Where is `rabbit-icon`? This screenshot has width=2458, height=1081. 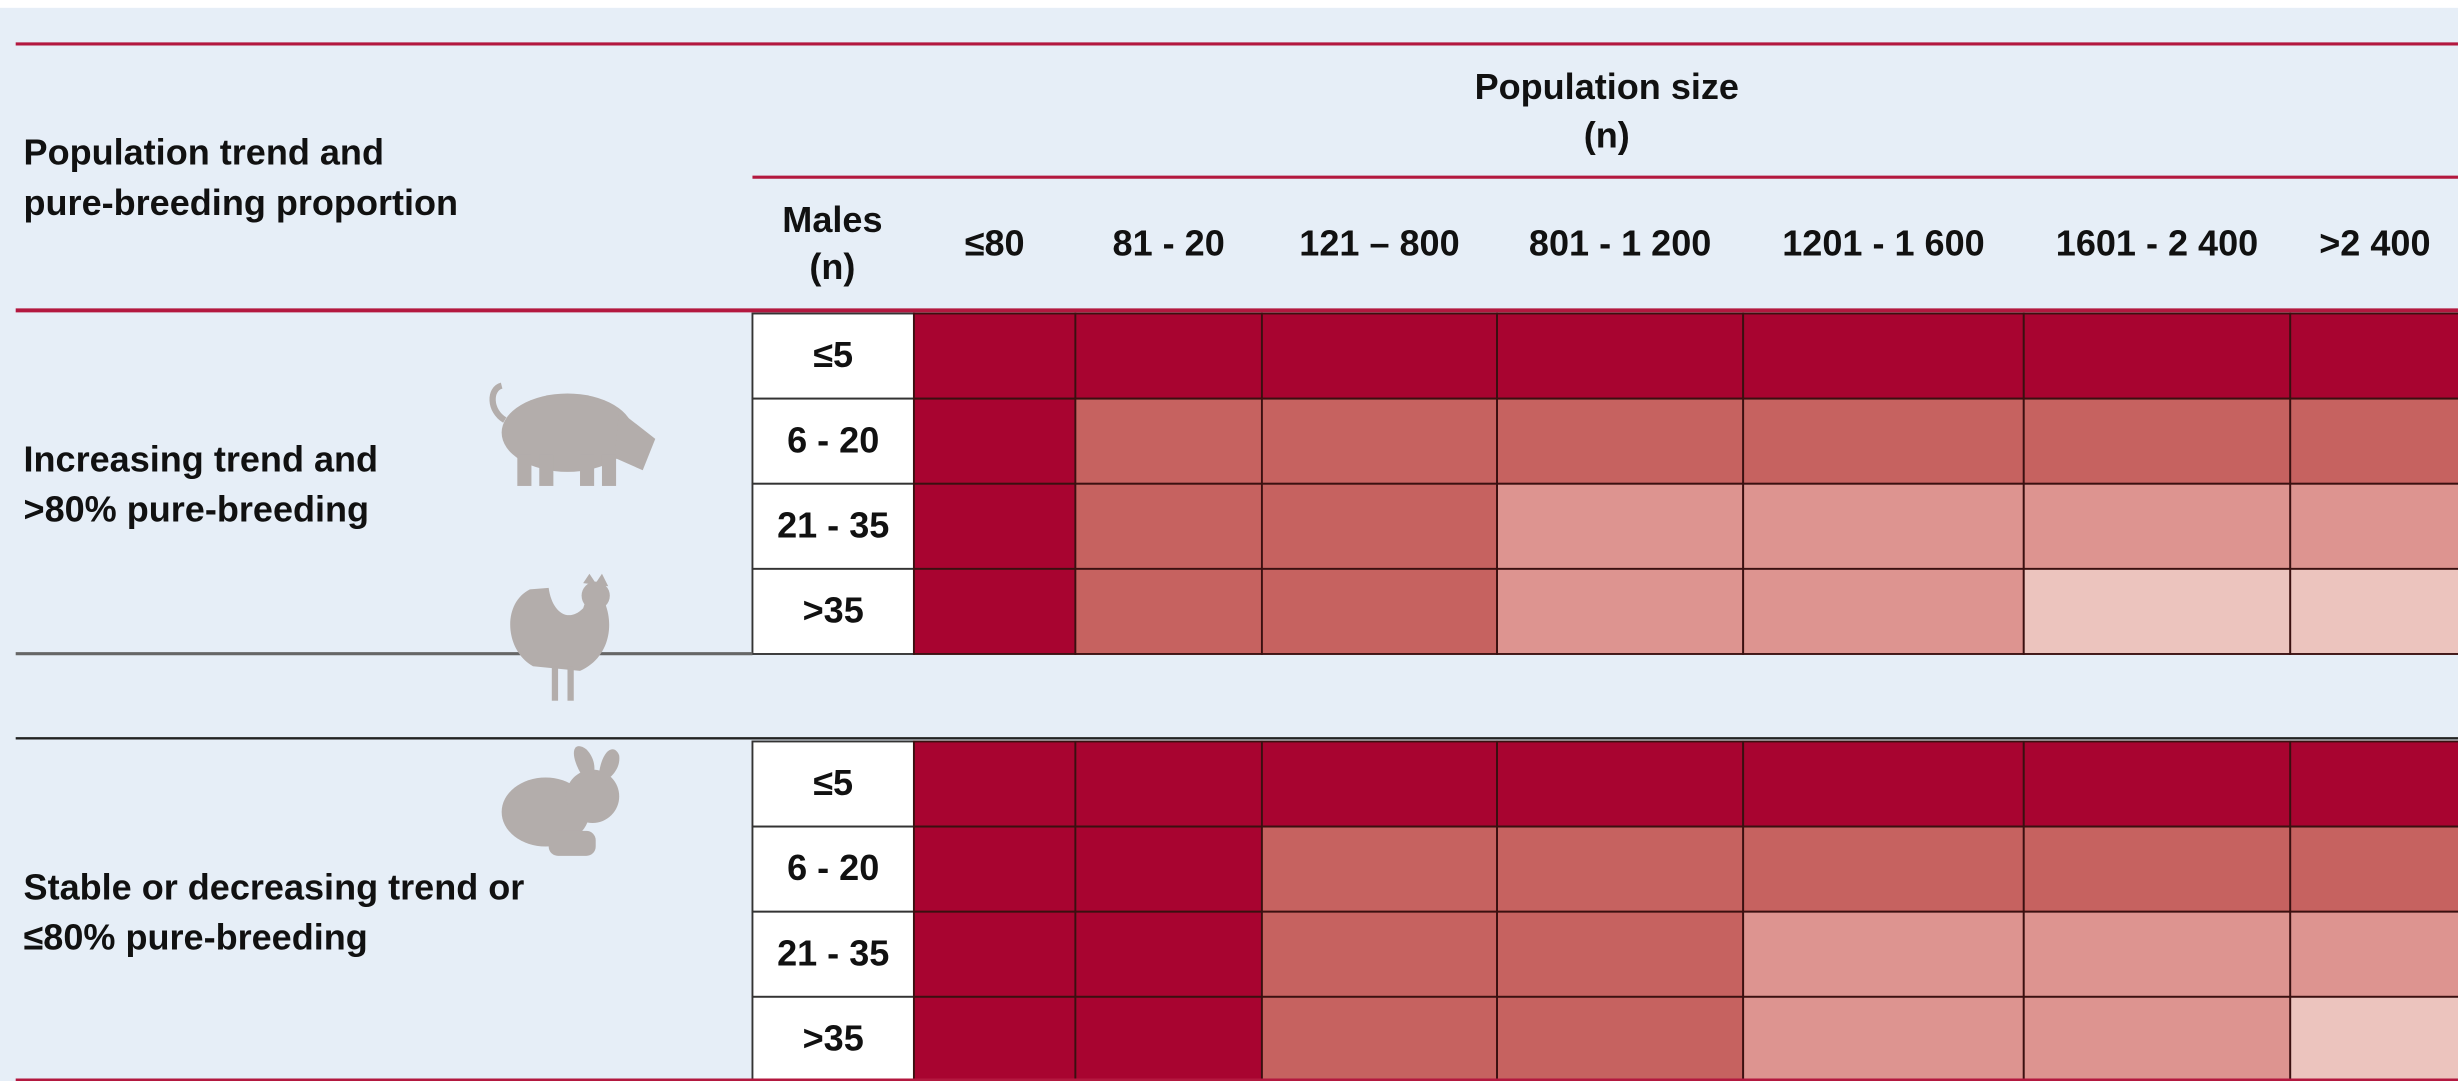
rabbit-icon is located at coordinates (560, 801).